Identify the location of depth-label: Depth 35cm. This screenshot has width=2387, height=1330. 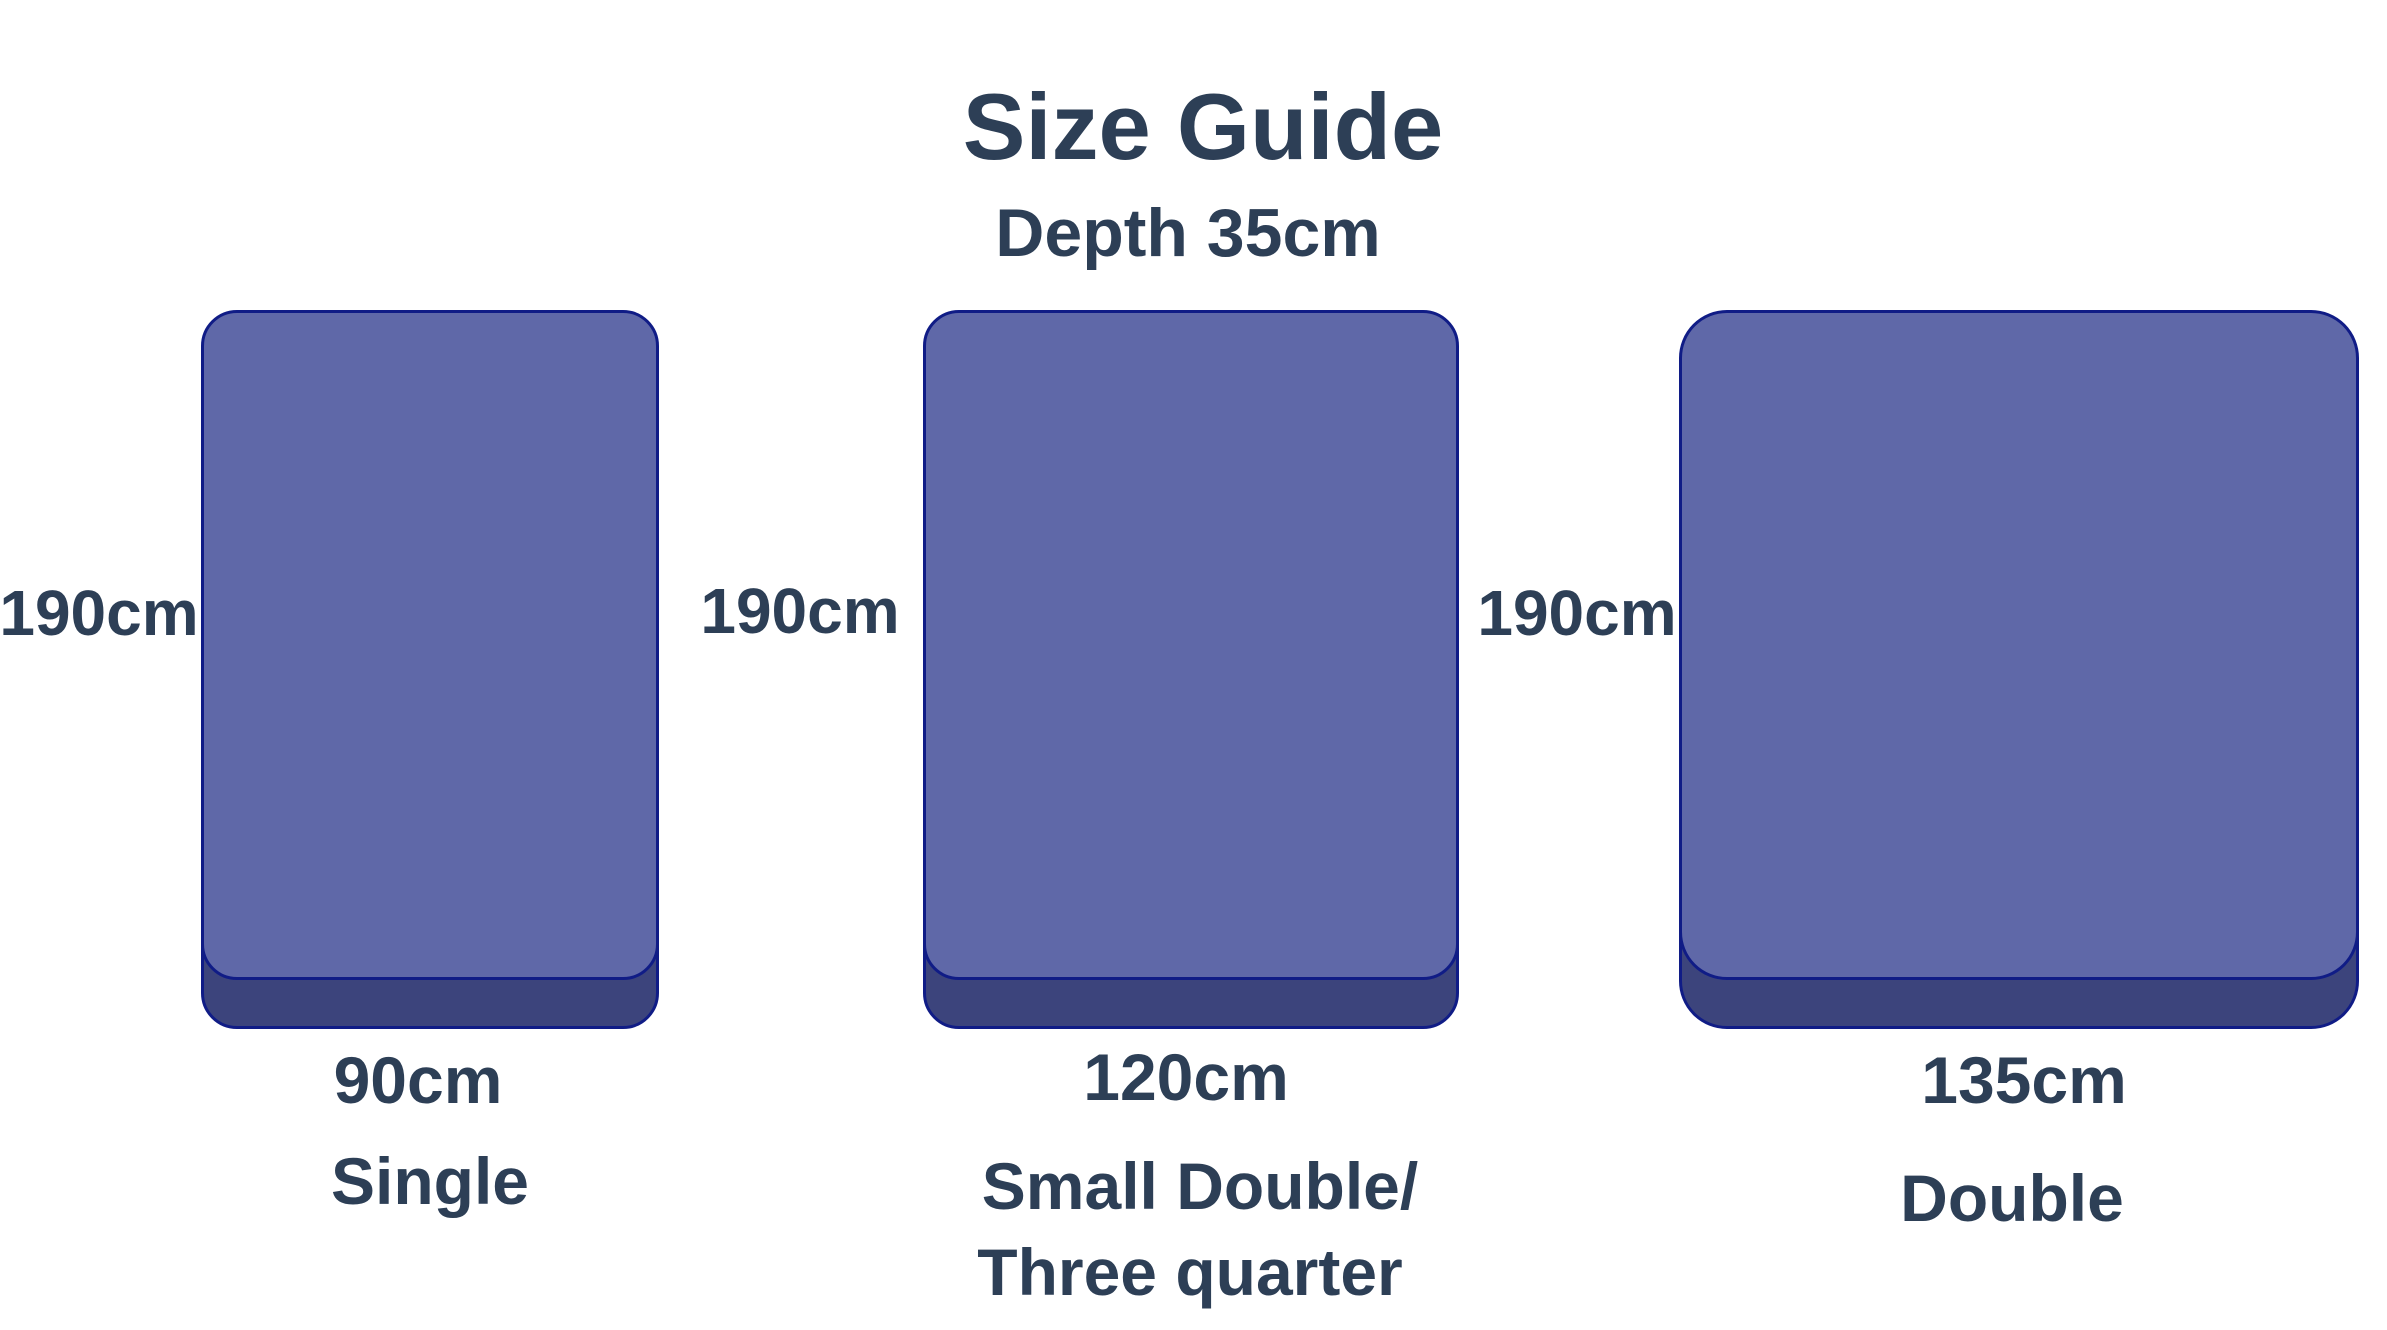
(1188, 233).